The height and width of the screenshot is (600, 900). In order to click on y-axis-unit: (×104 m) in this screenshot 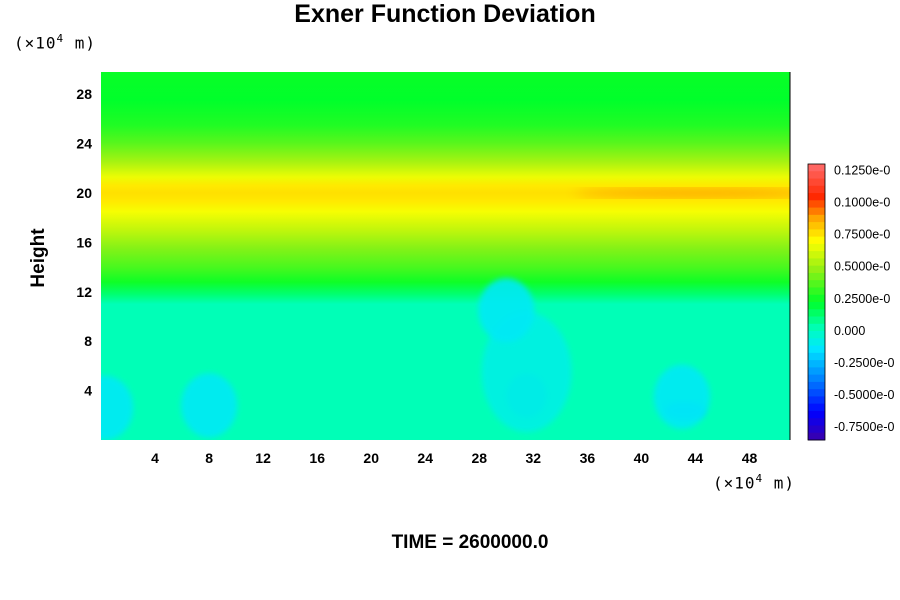, I will do `click(55, 42)`.